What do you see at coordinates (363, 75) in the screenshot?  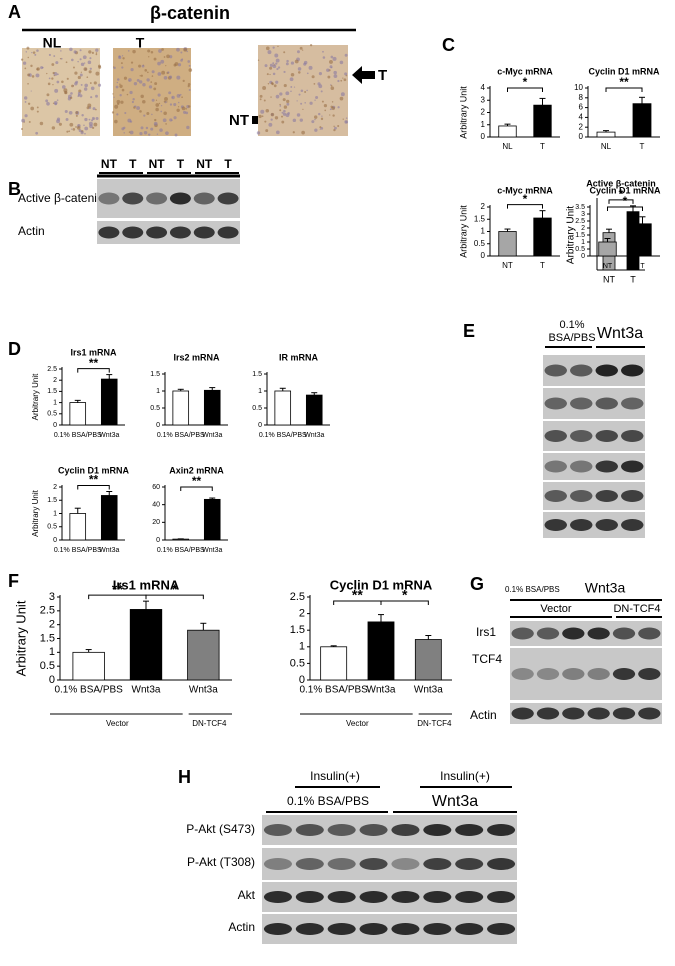 I see `arrow` at bounding box center [363, 75].